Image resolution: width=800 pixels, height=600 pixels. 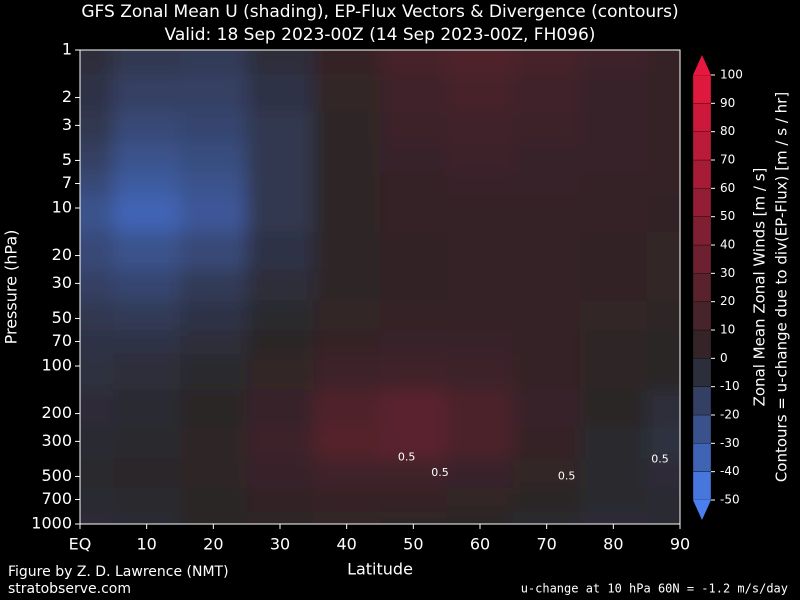 What do you see at coordinates (730, 471) in the screenshot?
I see `colorbar-tick-label: -40` at bounding box center [730, 471].